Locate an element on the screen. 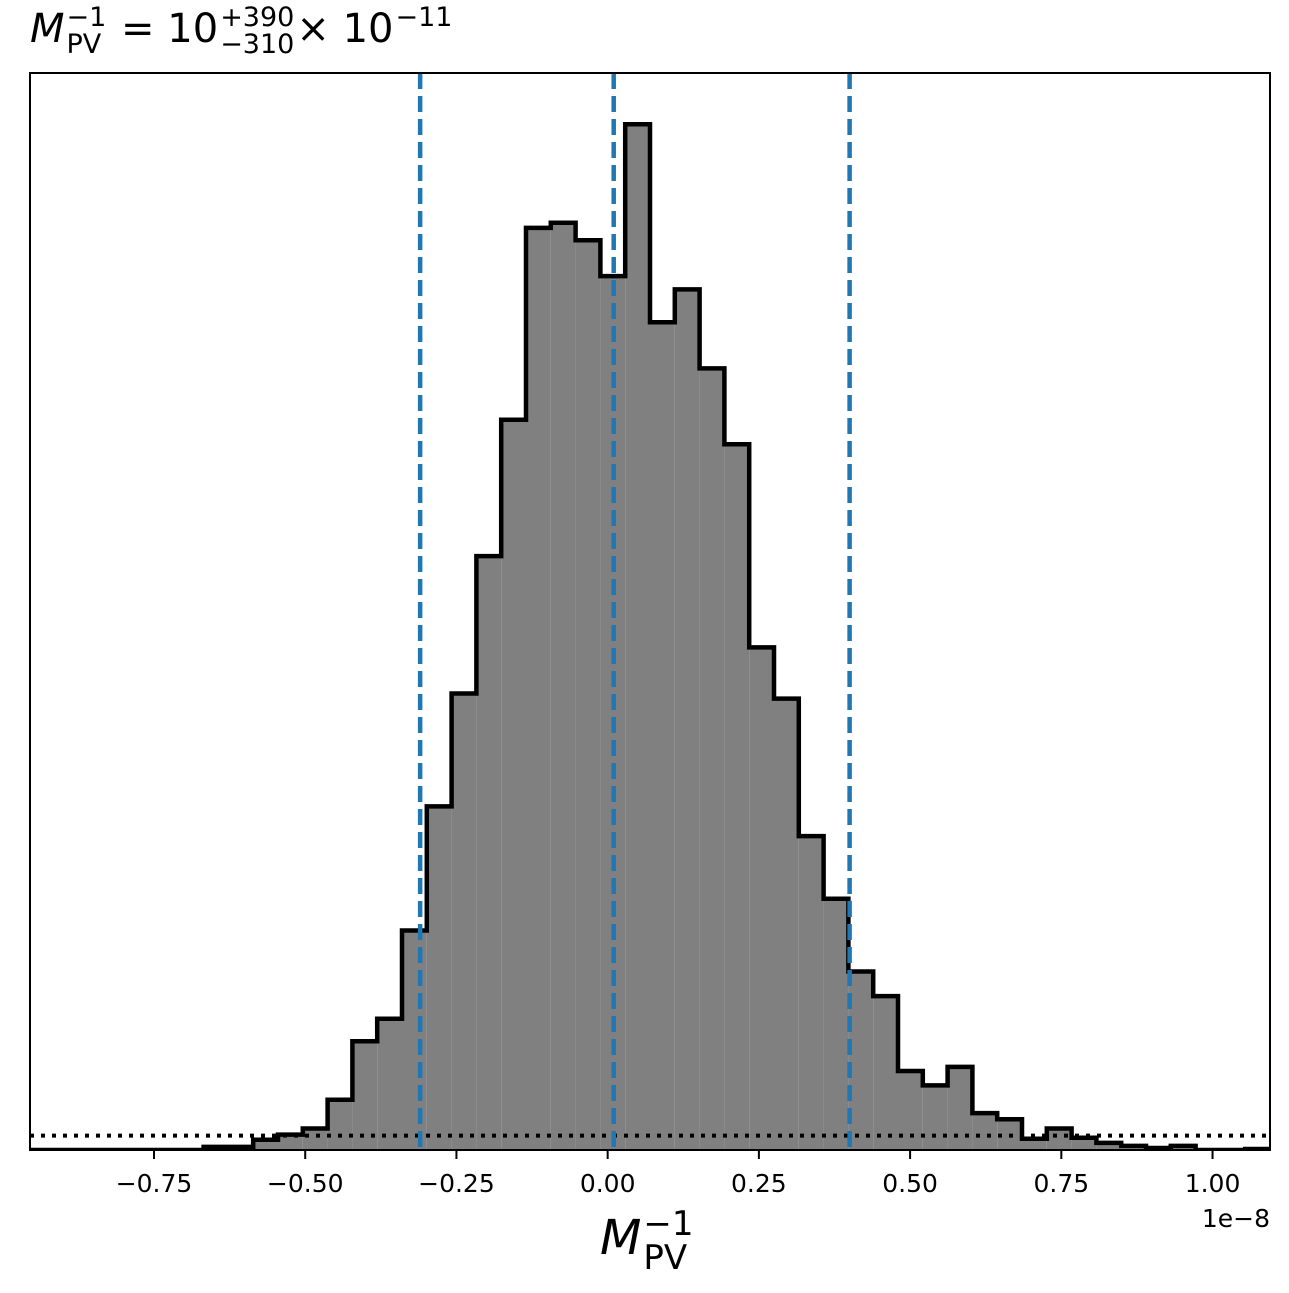 This screenshot has width=1289, height=1293. chart-title: M −1 PV = 10 +390 −310 × 10 −11 is located at coordinates (242, 31).